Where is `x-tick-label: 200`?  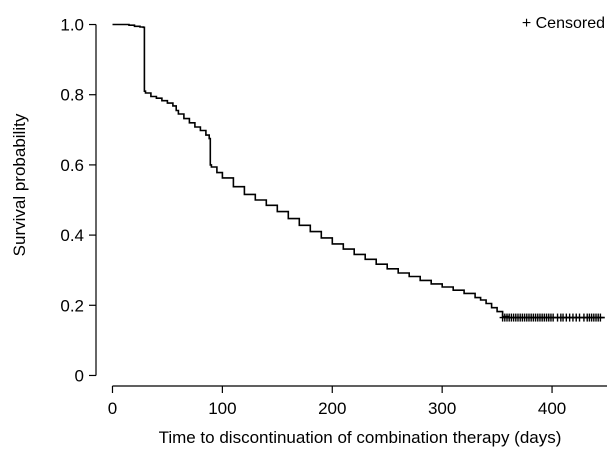 x-tick-label: 200 is located at coordinates (332, 408).